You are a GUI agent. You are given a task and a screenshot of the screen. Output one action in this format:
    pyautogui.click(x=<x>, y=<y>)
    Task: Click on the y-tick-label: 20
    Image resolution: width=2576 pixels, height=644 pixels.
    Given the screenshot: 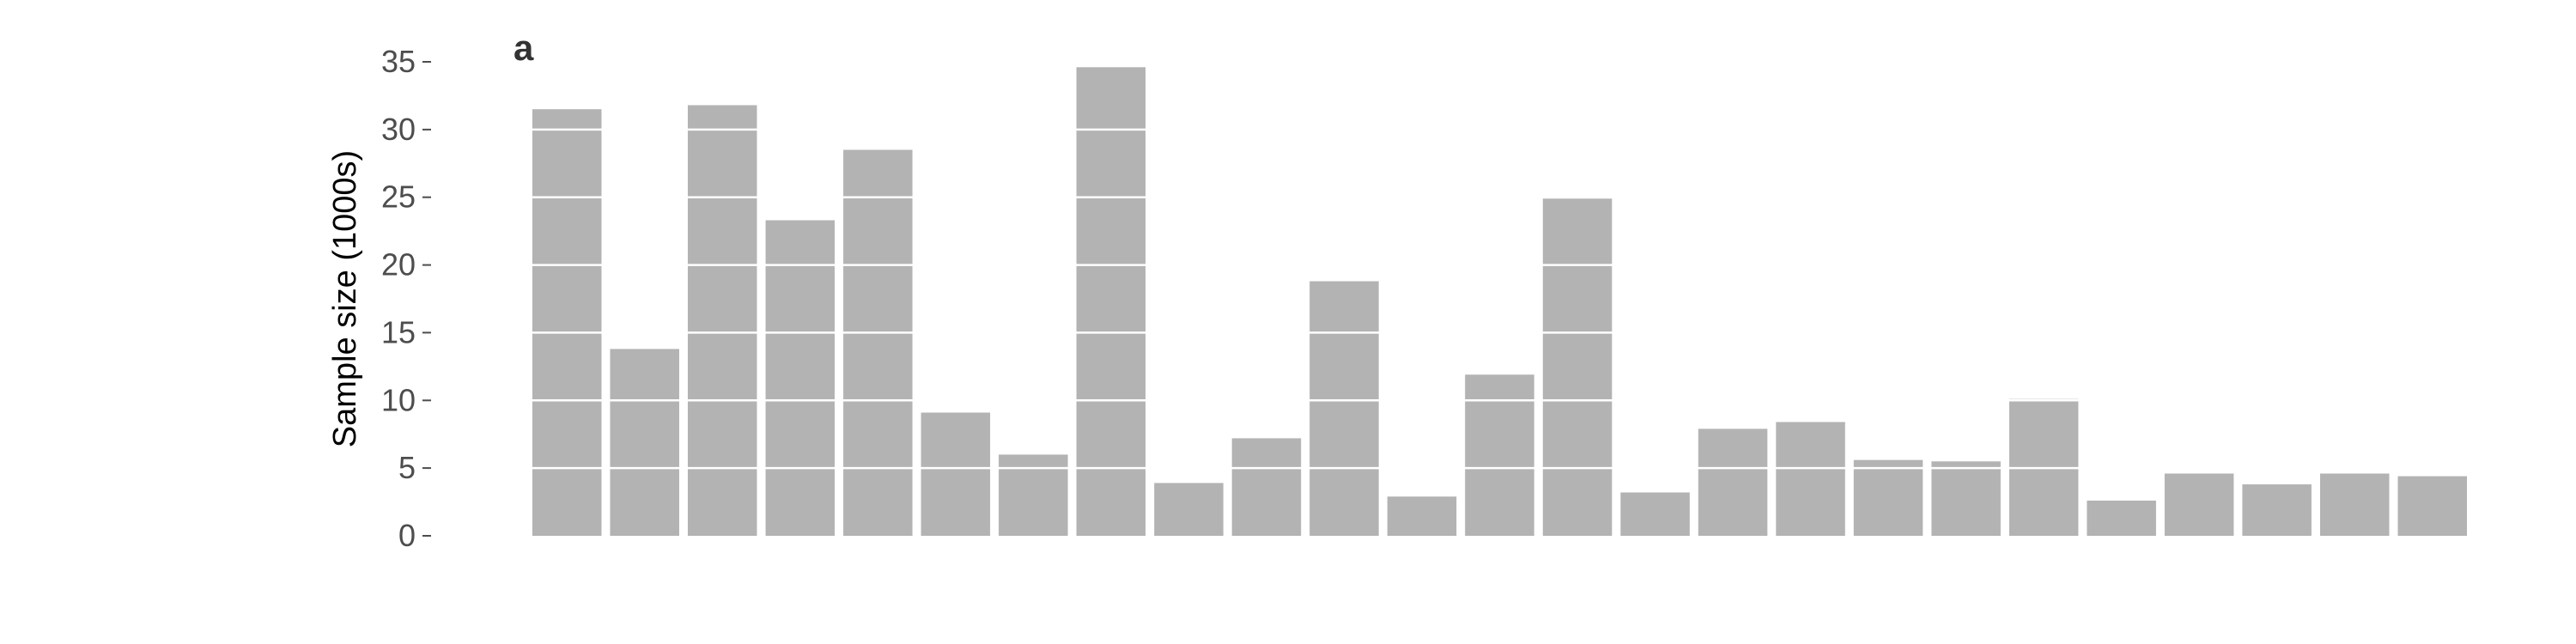 What is the action you would take?
    pyautogui.click(x=399, y=265)
    